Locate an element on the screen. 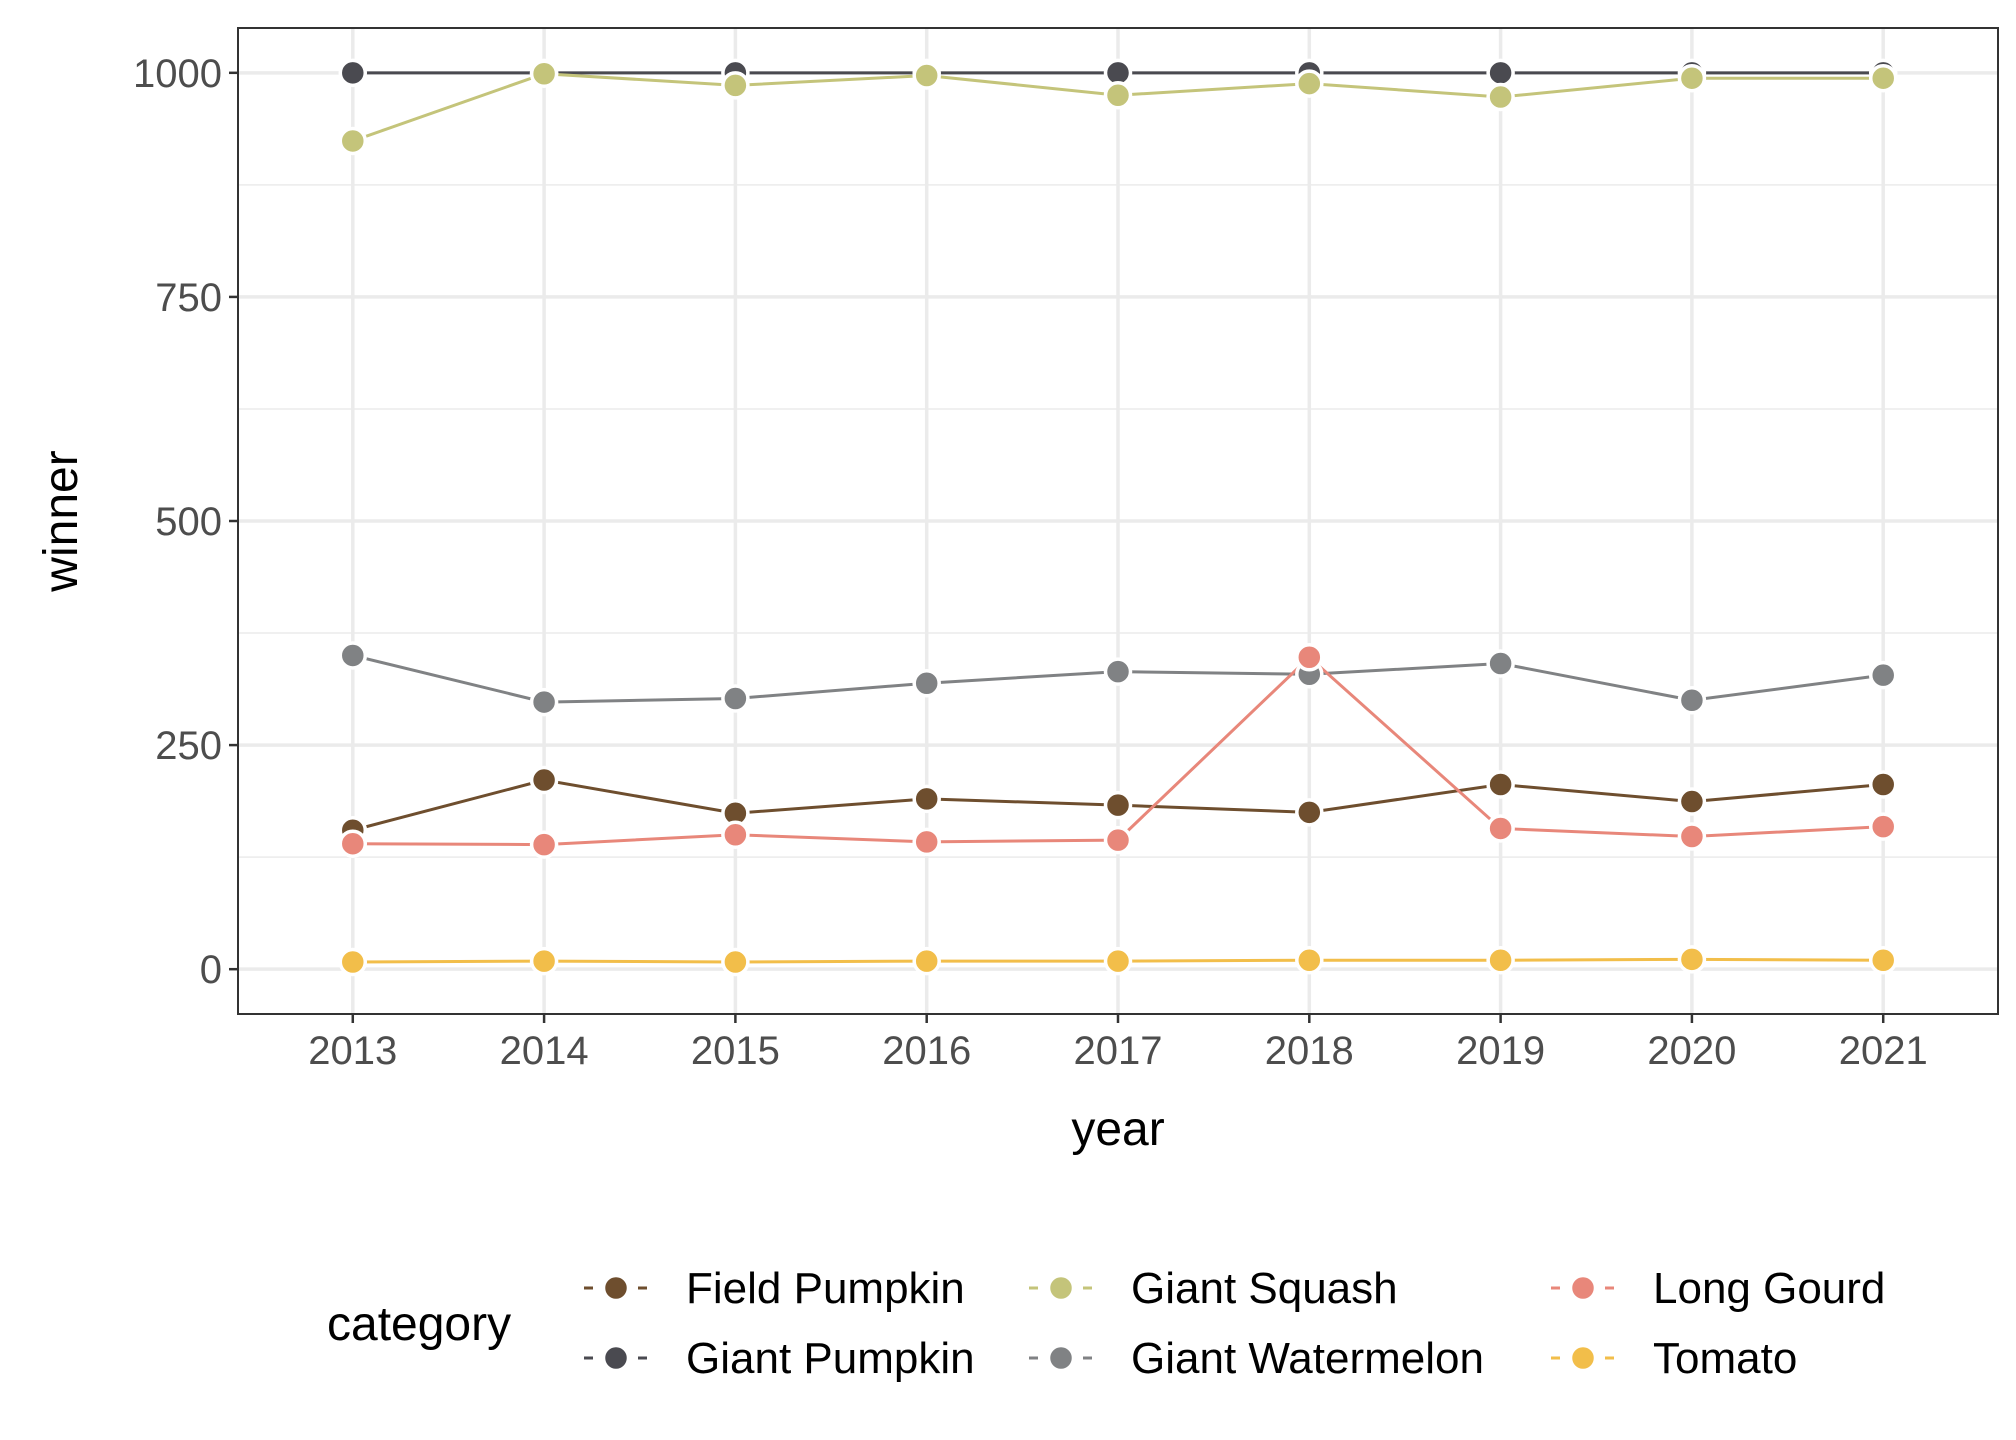 The width and height of the screenshot is (2016, 1440). legend-item-giant-squash: Giant Squash is located at coordinates (1213, 1288).